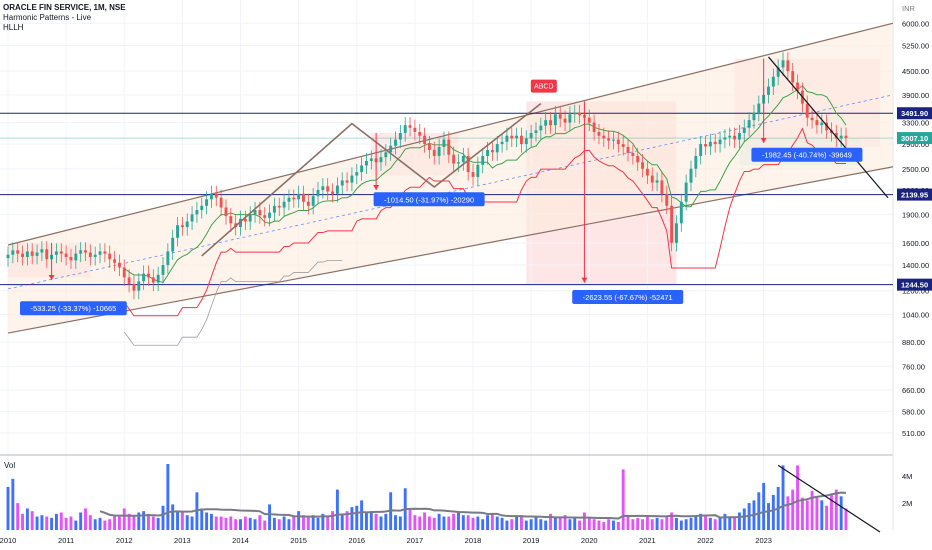 Image resolution: width=932 pixels, height=550 pixels. I want to click on price-tick-label: 6000.00, so click(915, 23).